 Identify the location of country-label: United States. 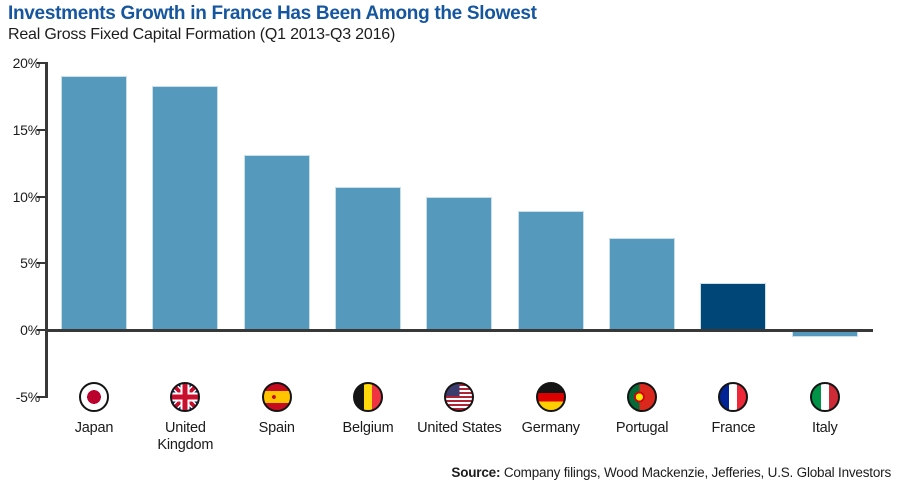
(459, 428).